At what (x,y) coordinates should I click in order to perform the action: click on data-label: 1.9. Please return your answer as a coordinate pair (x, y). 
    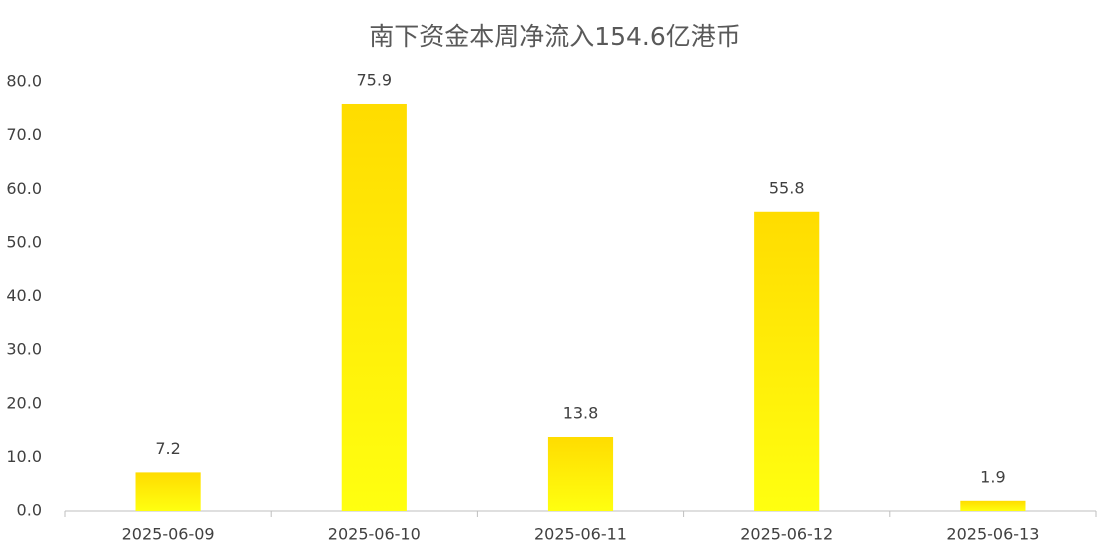
    Looking at the image, I should click on (992, 476).